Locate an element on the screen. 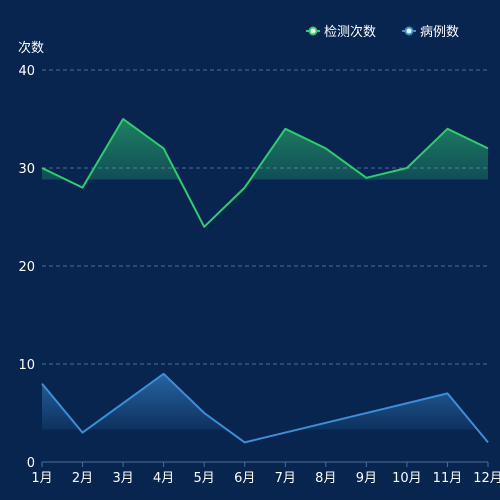 This screenshot has width=500, height=500. y-tick-label: 40 is located at coordinates (26, 71).